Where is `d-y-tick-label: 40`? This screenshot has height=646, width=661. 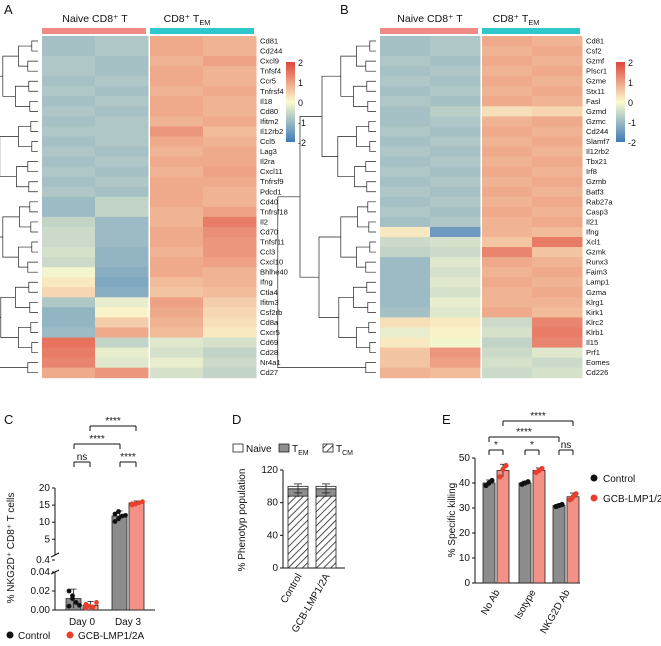 d-y-tick-label: 40 is located at coordinates (273, 535).